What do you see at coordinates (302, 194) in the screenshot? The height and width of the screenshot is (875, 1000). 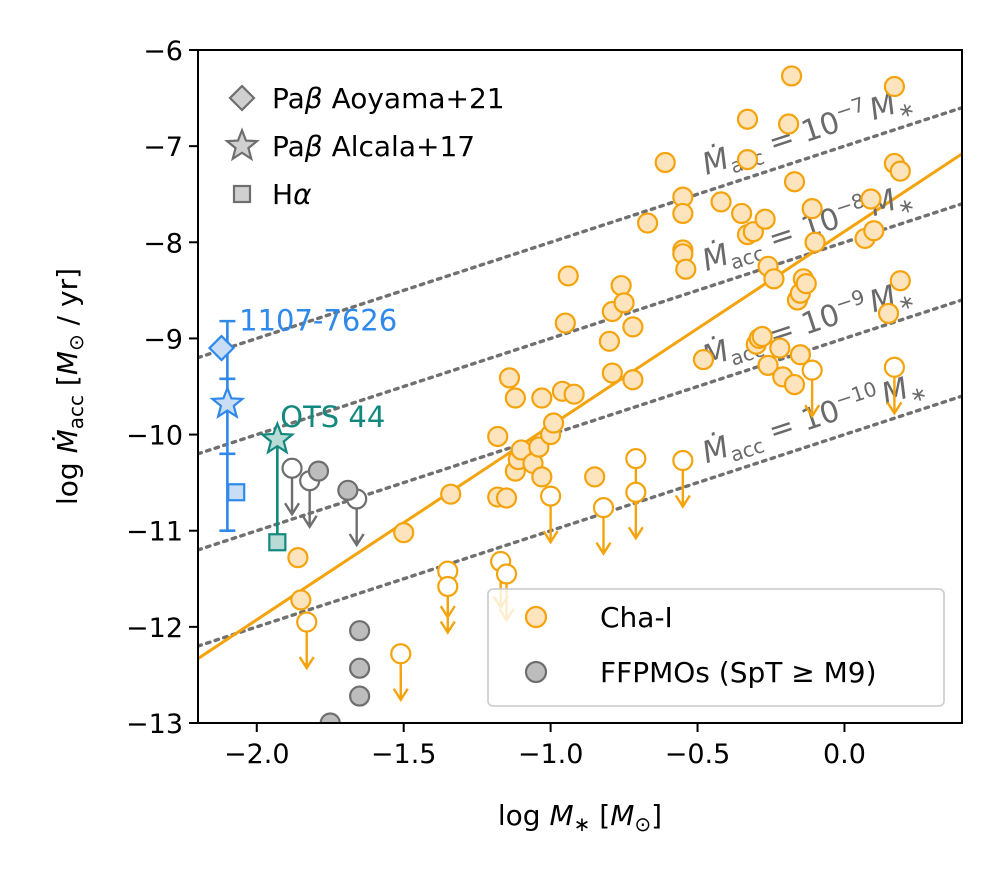 I see `legend-label-greek: α` at bounding box center [302, 194].